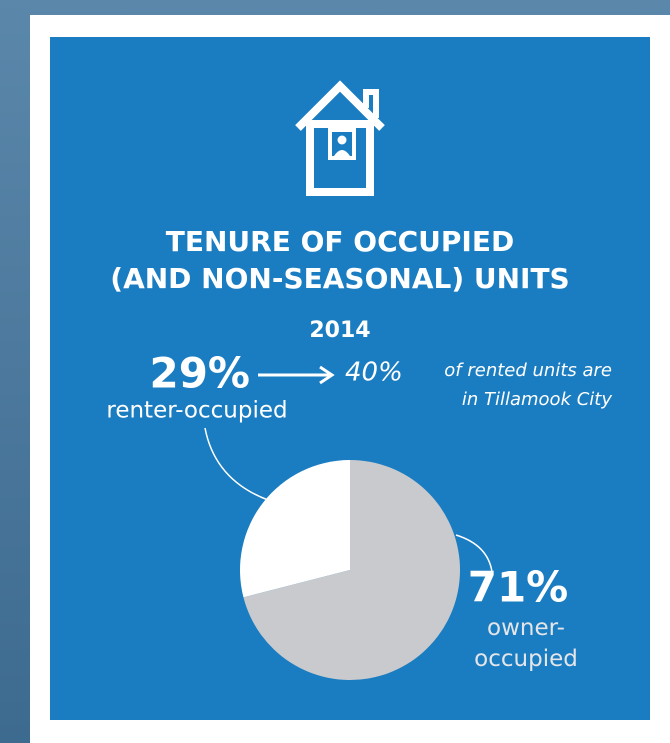 Image resolution: width=670 pixels, height=743 pixels. Describe the element at coordinates (537, 399) in the screenshot. I see `annotation-text: in Tillamook City` at that location.